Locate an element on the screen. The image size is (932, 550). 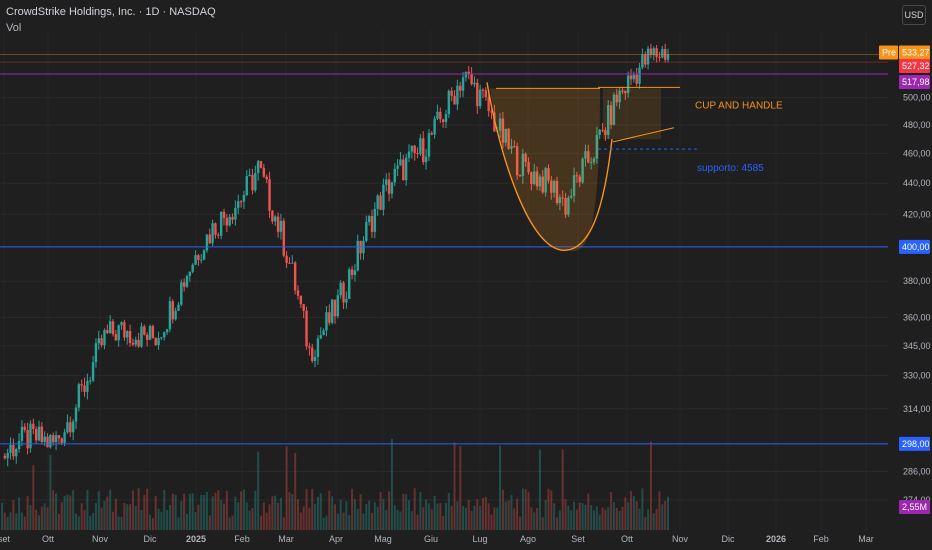
level-298-tag-text: 298,00 is located at coordinates (916, 444).